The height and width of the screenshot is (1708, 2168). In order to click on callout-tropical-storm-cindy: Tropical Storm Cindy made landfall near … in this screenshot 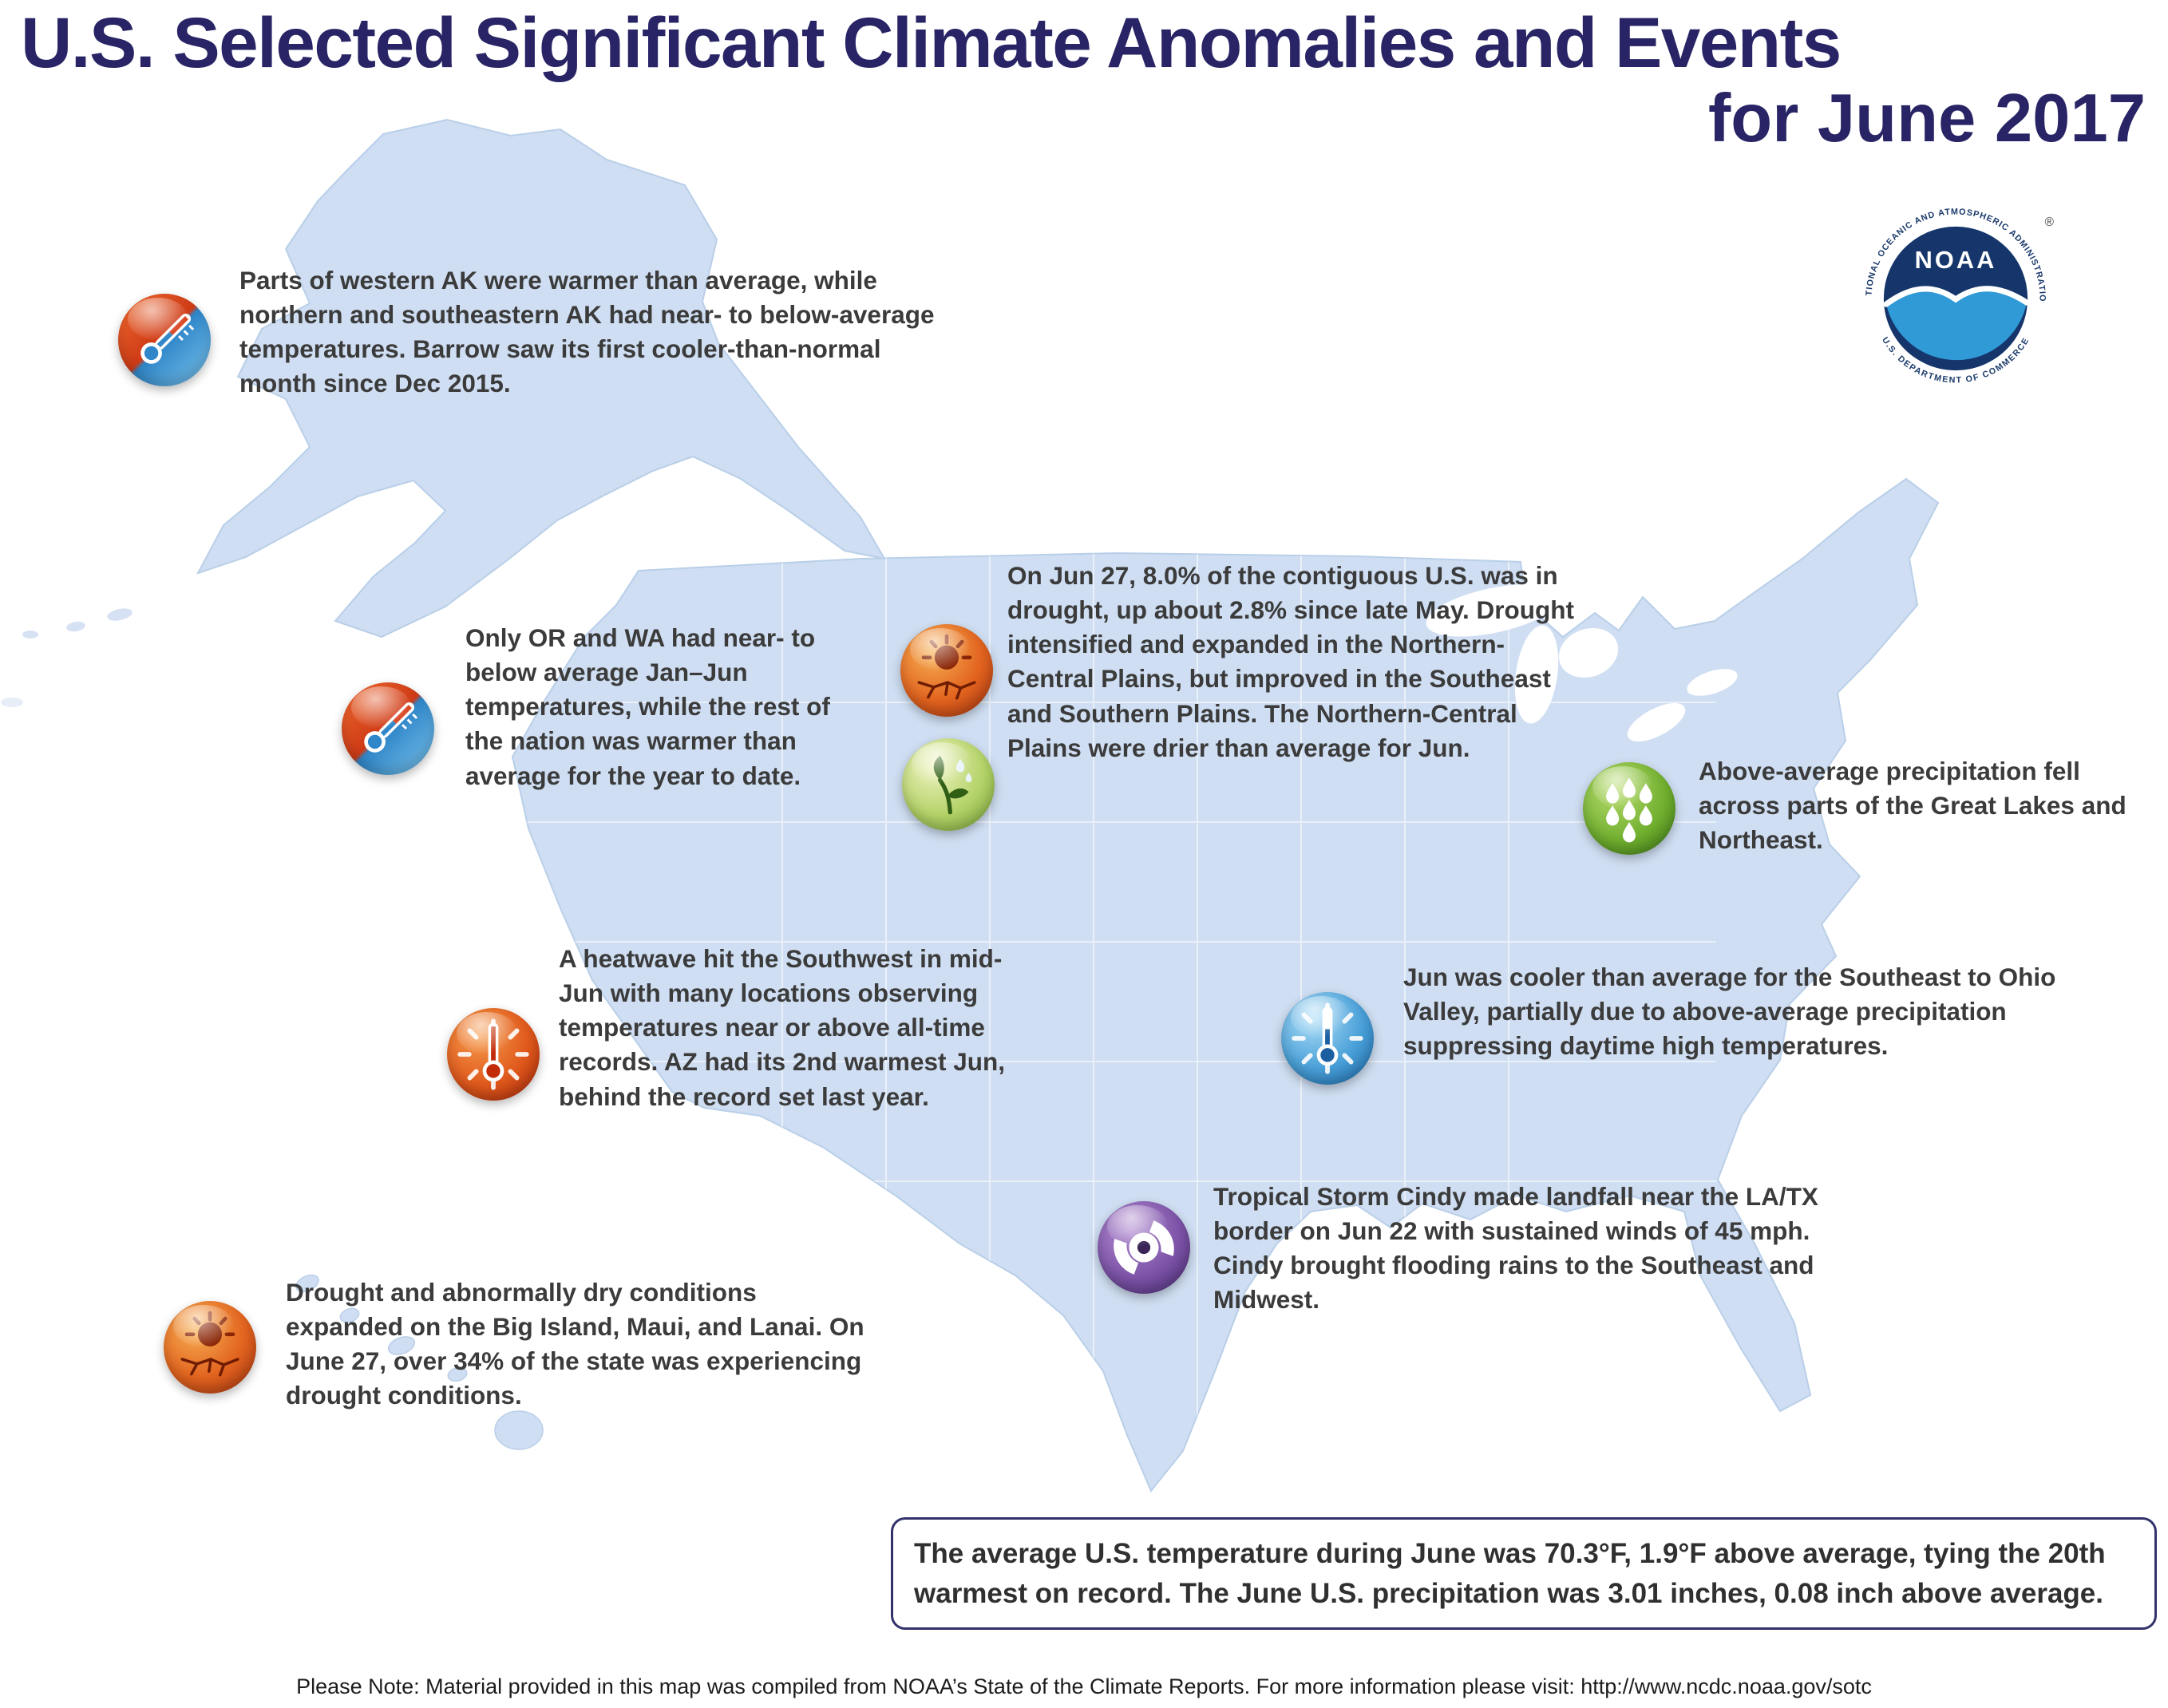, I will do `click(1516, 1248)`.